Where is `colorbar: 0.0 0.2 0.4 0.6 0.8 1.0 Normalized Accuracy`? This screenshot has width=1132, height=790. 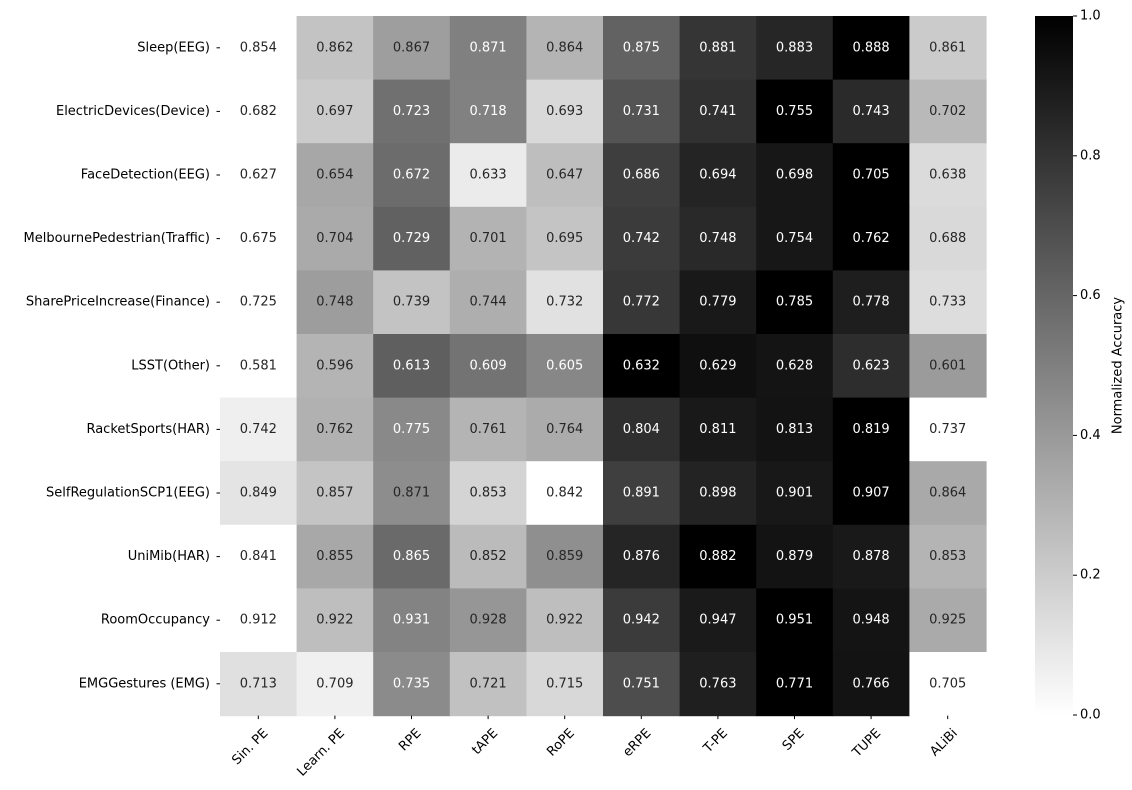 colorbar: 0.0 0.2 0.4 0.6 0.8 1.0 Normalized Accuracy is located at coordinates (1080, 366).